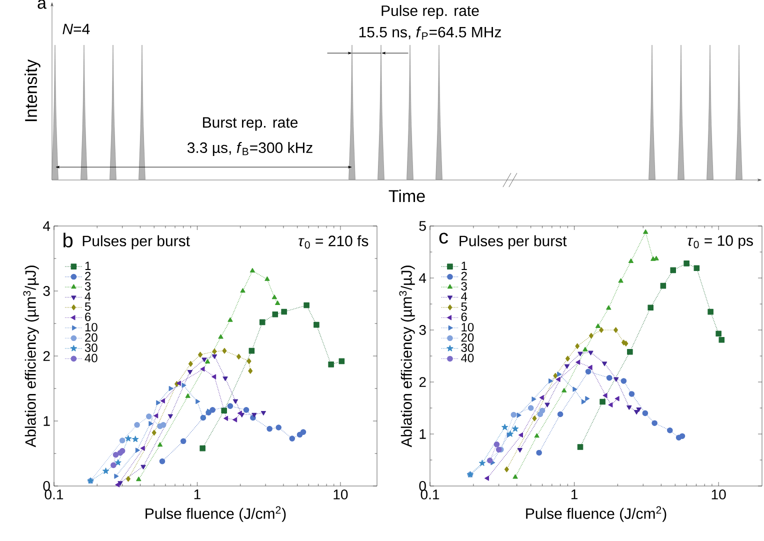 The height and width of the screenshot is (541, 764). Describe the element at coordinates (422, 226) in the screenshot. I see `y-tick-label: 5` at that location.